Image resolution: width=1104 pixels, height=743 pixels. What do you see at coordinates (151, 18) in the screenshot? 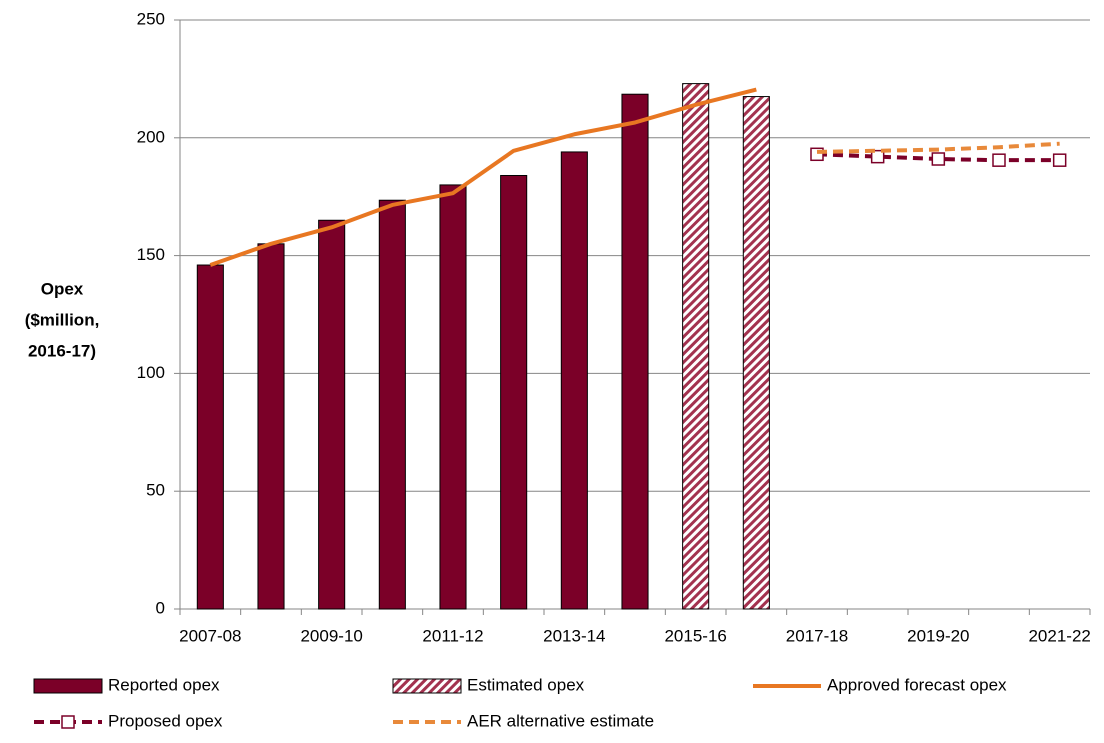
I see `y-tick-label: 250` at bounding box center [151, 18].